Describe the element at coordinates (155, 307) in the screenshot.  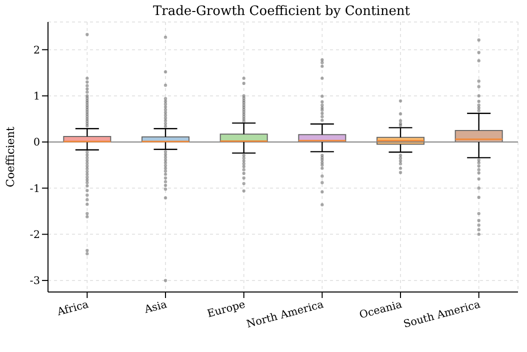
I see `x-tick-label: Asia` at that location.